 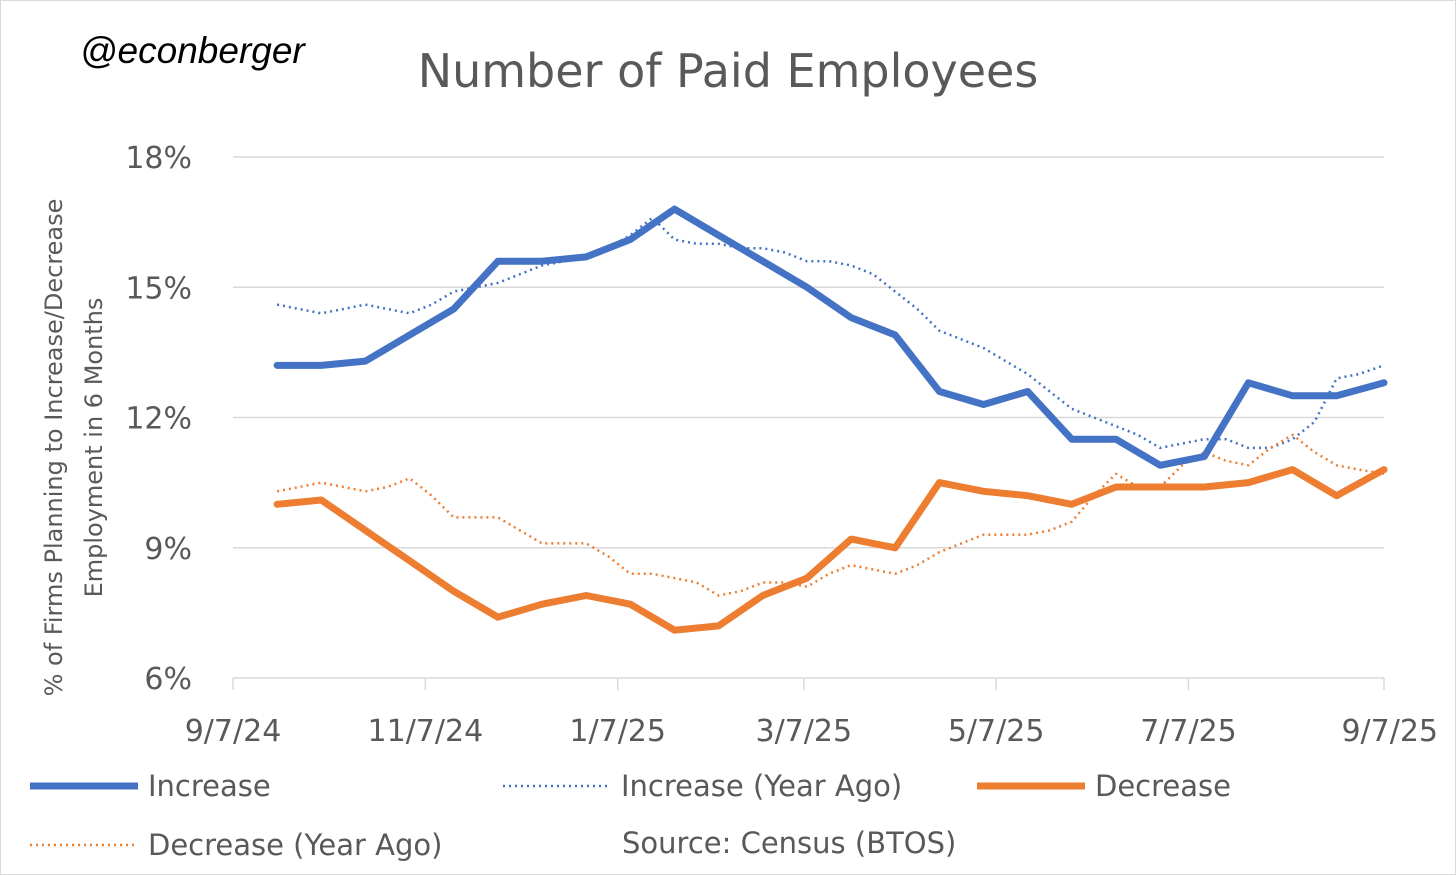 I want to click on x-tick-label: 9/7/25, so click(x=1389, y=731).